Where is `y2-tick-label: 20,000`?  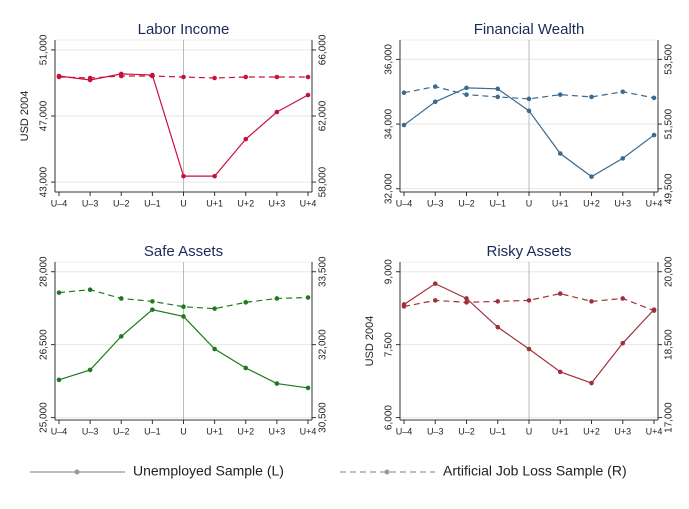
y2-tick-label: 20,000 is located at coordinates (669, 271).